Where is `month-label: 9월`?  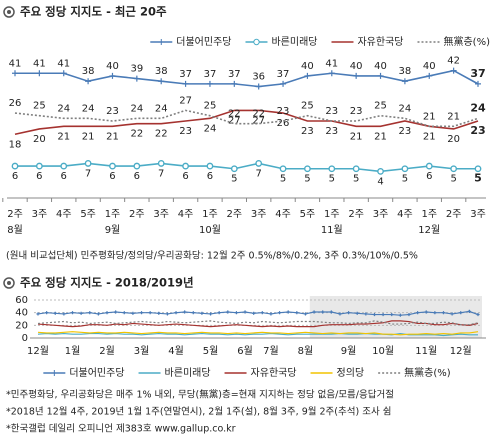 month-label: 9월 is located at coordinates (113, 230).